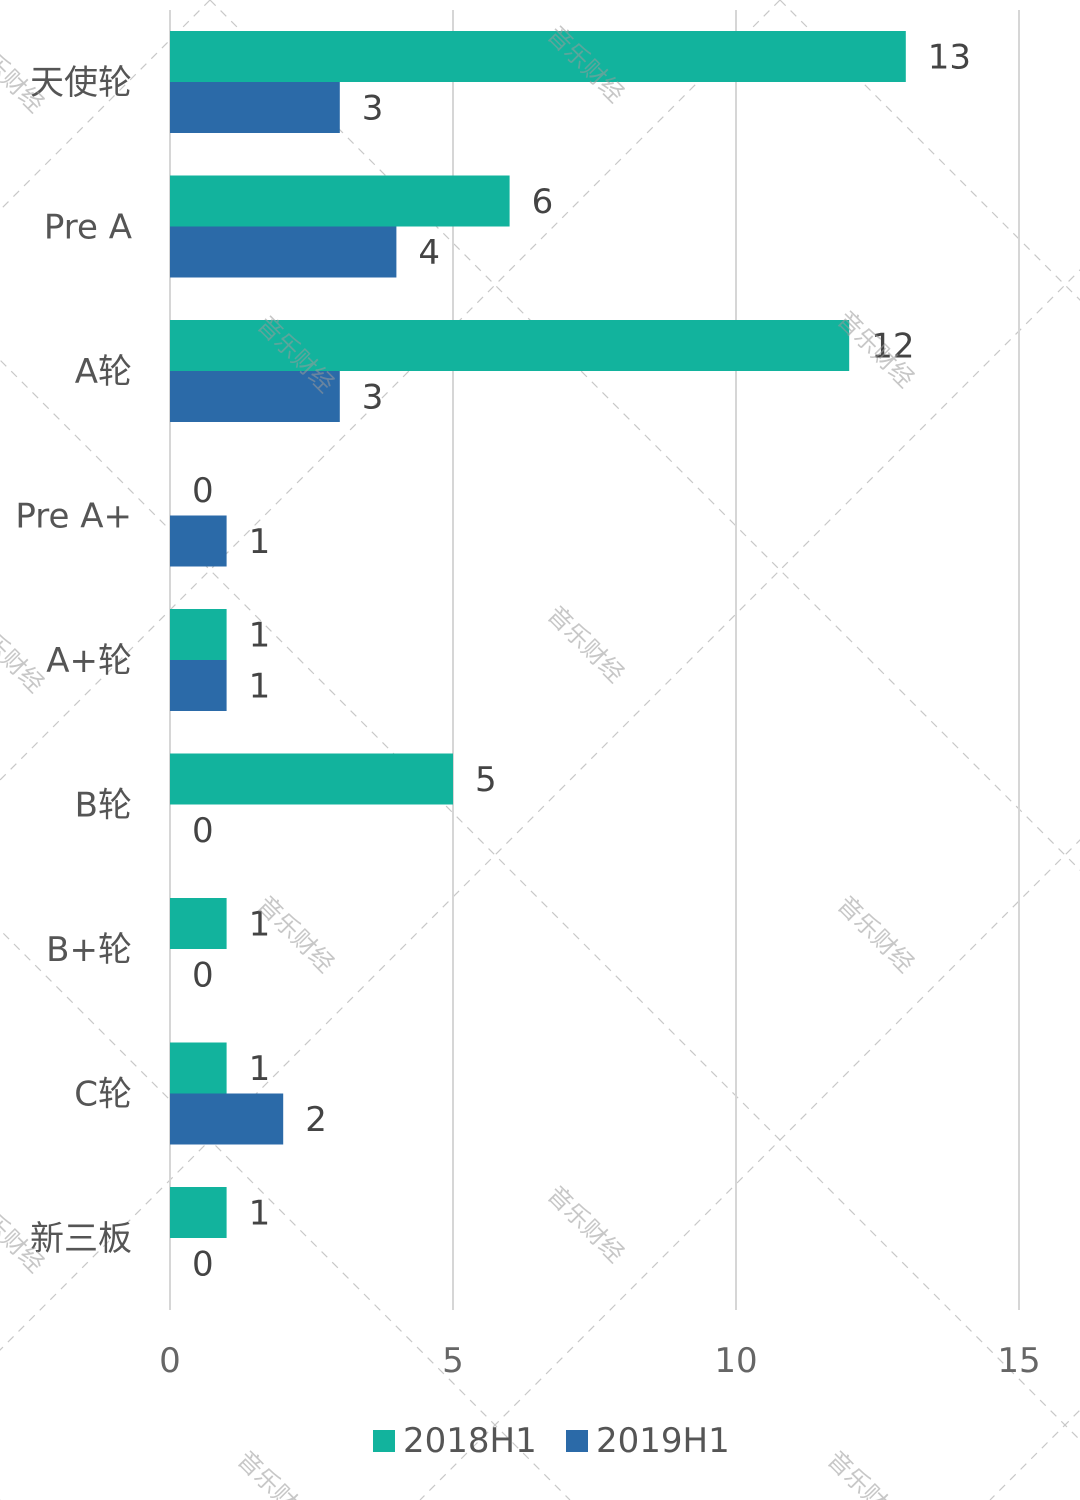  I want to click on x-tick-labels: 0 5 10 15, so click(599, 1361).